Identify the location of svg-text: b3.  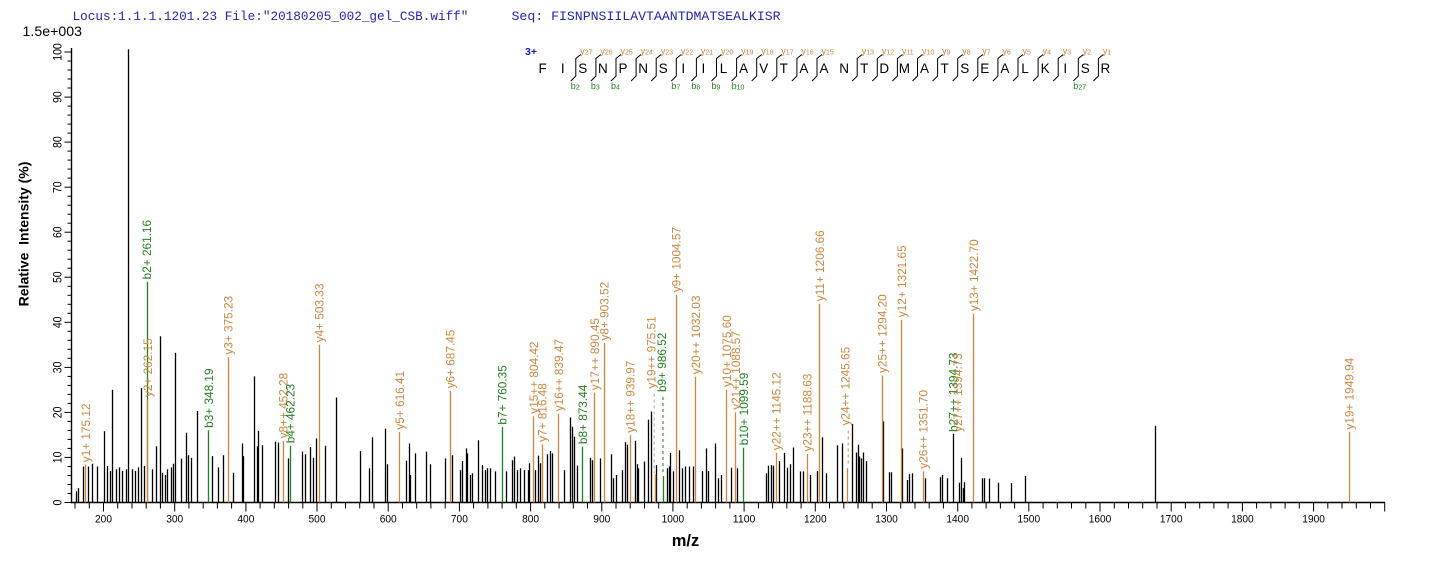
(595, 86).